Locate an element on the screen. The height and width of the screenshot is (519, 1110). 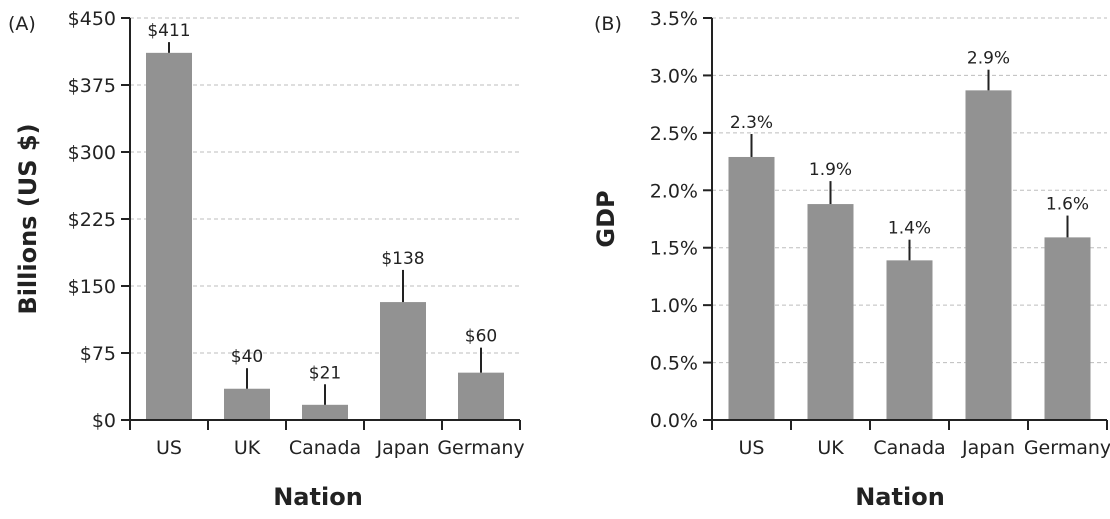
panel-label: (A) is located at coordinates (22, 24).